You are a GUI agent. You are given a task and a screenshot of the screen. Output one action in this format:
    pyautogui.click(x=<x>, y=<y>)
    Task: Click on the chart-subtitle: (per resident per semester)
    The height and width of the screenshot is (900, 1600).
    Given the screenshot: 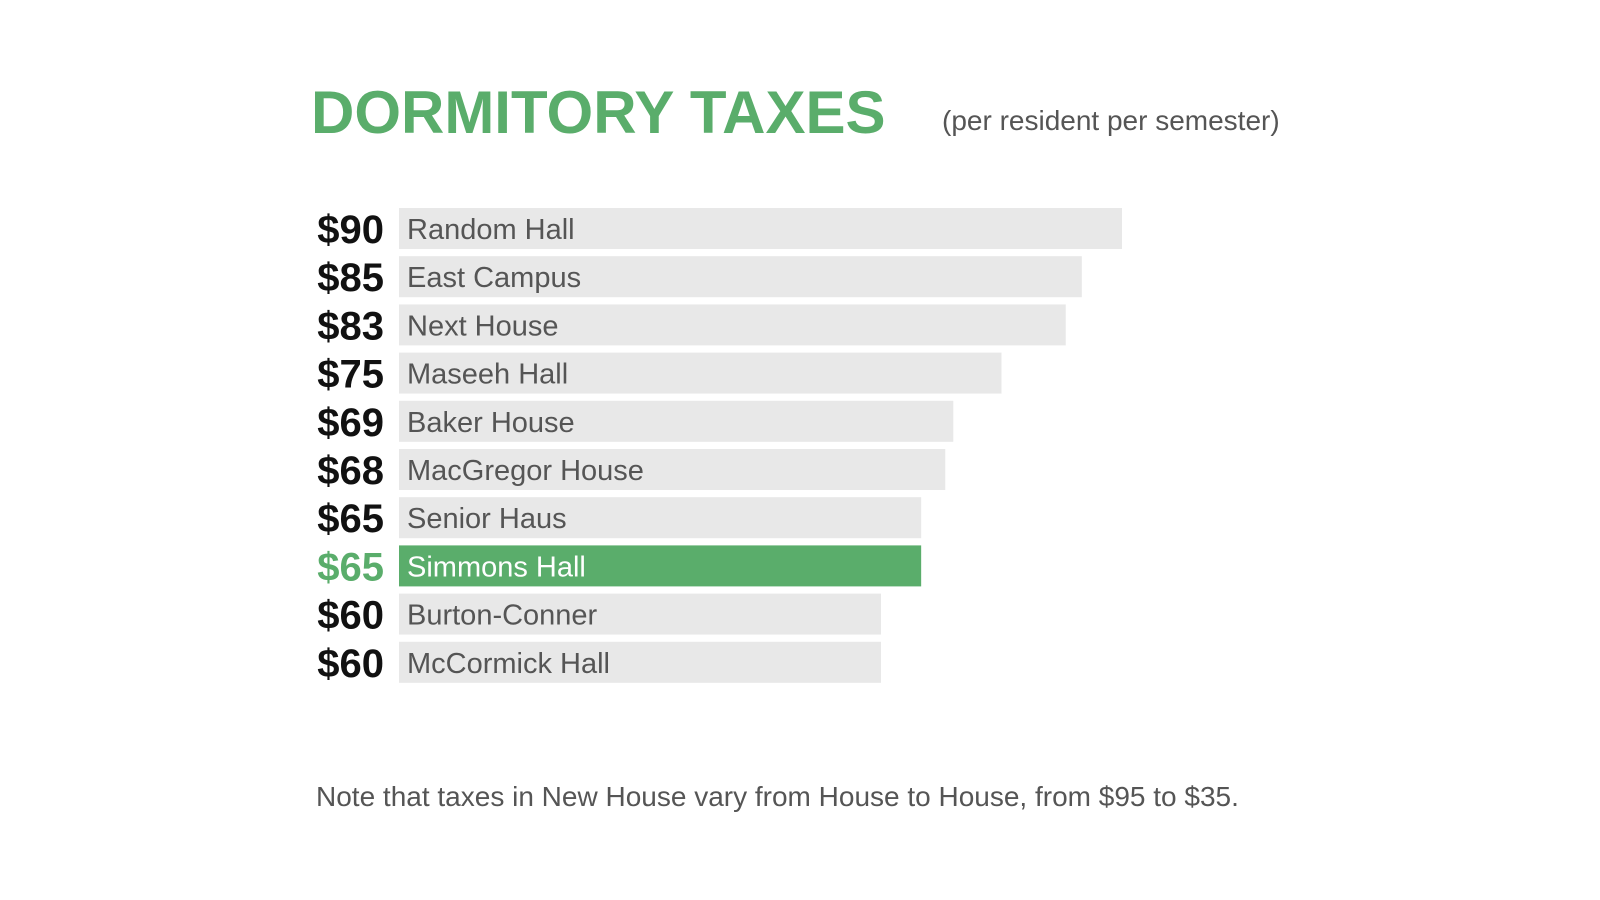 What is the action you would take?
    pyautogui.click(x=1111, y=120)
    